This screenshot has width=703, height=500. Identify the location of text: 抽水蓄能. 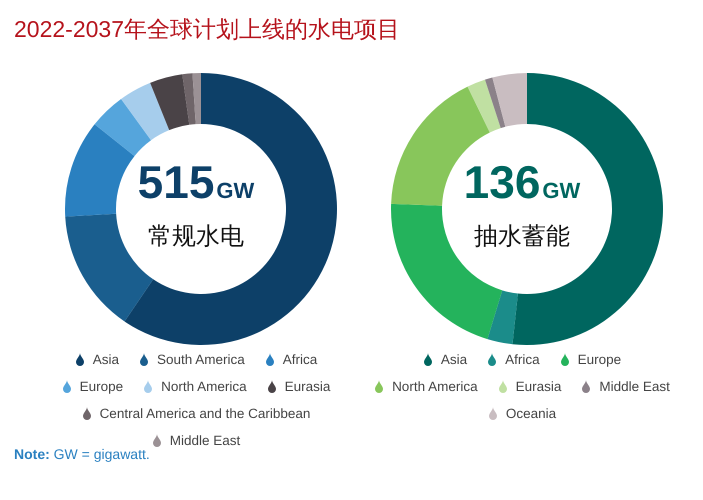
(522, 237).